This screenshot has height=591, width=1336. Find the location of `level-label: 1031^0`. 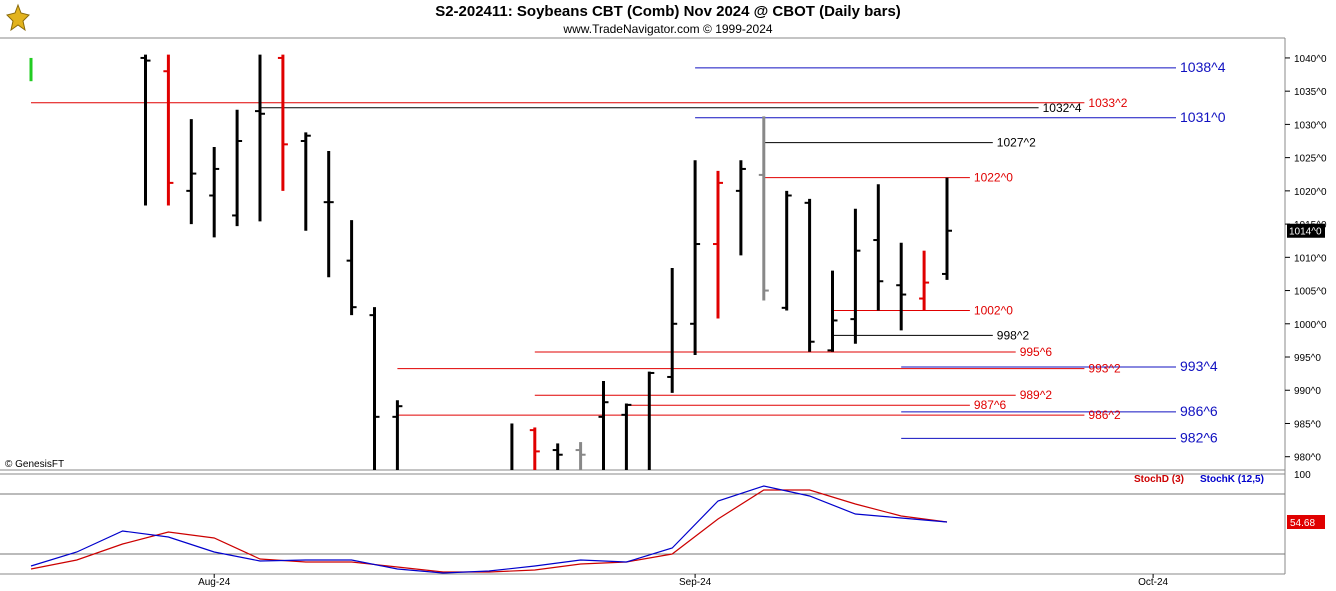

level-label: 1031^0 is located at coordinates (1203, 117).